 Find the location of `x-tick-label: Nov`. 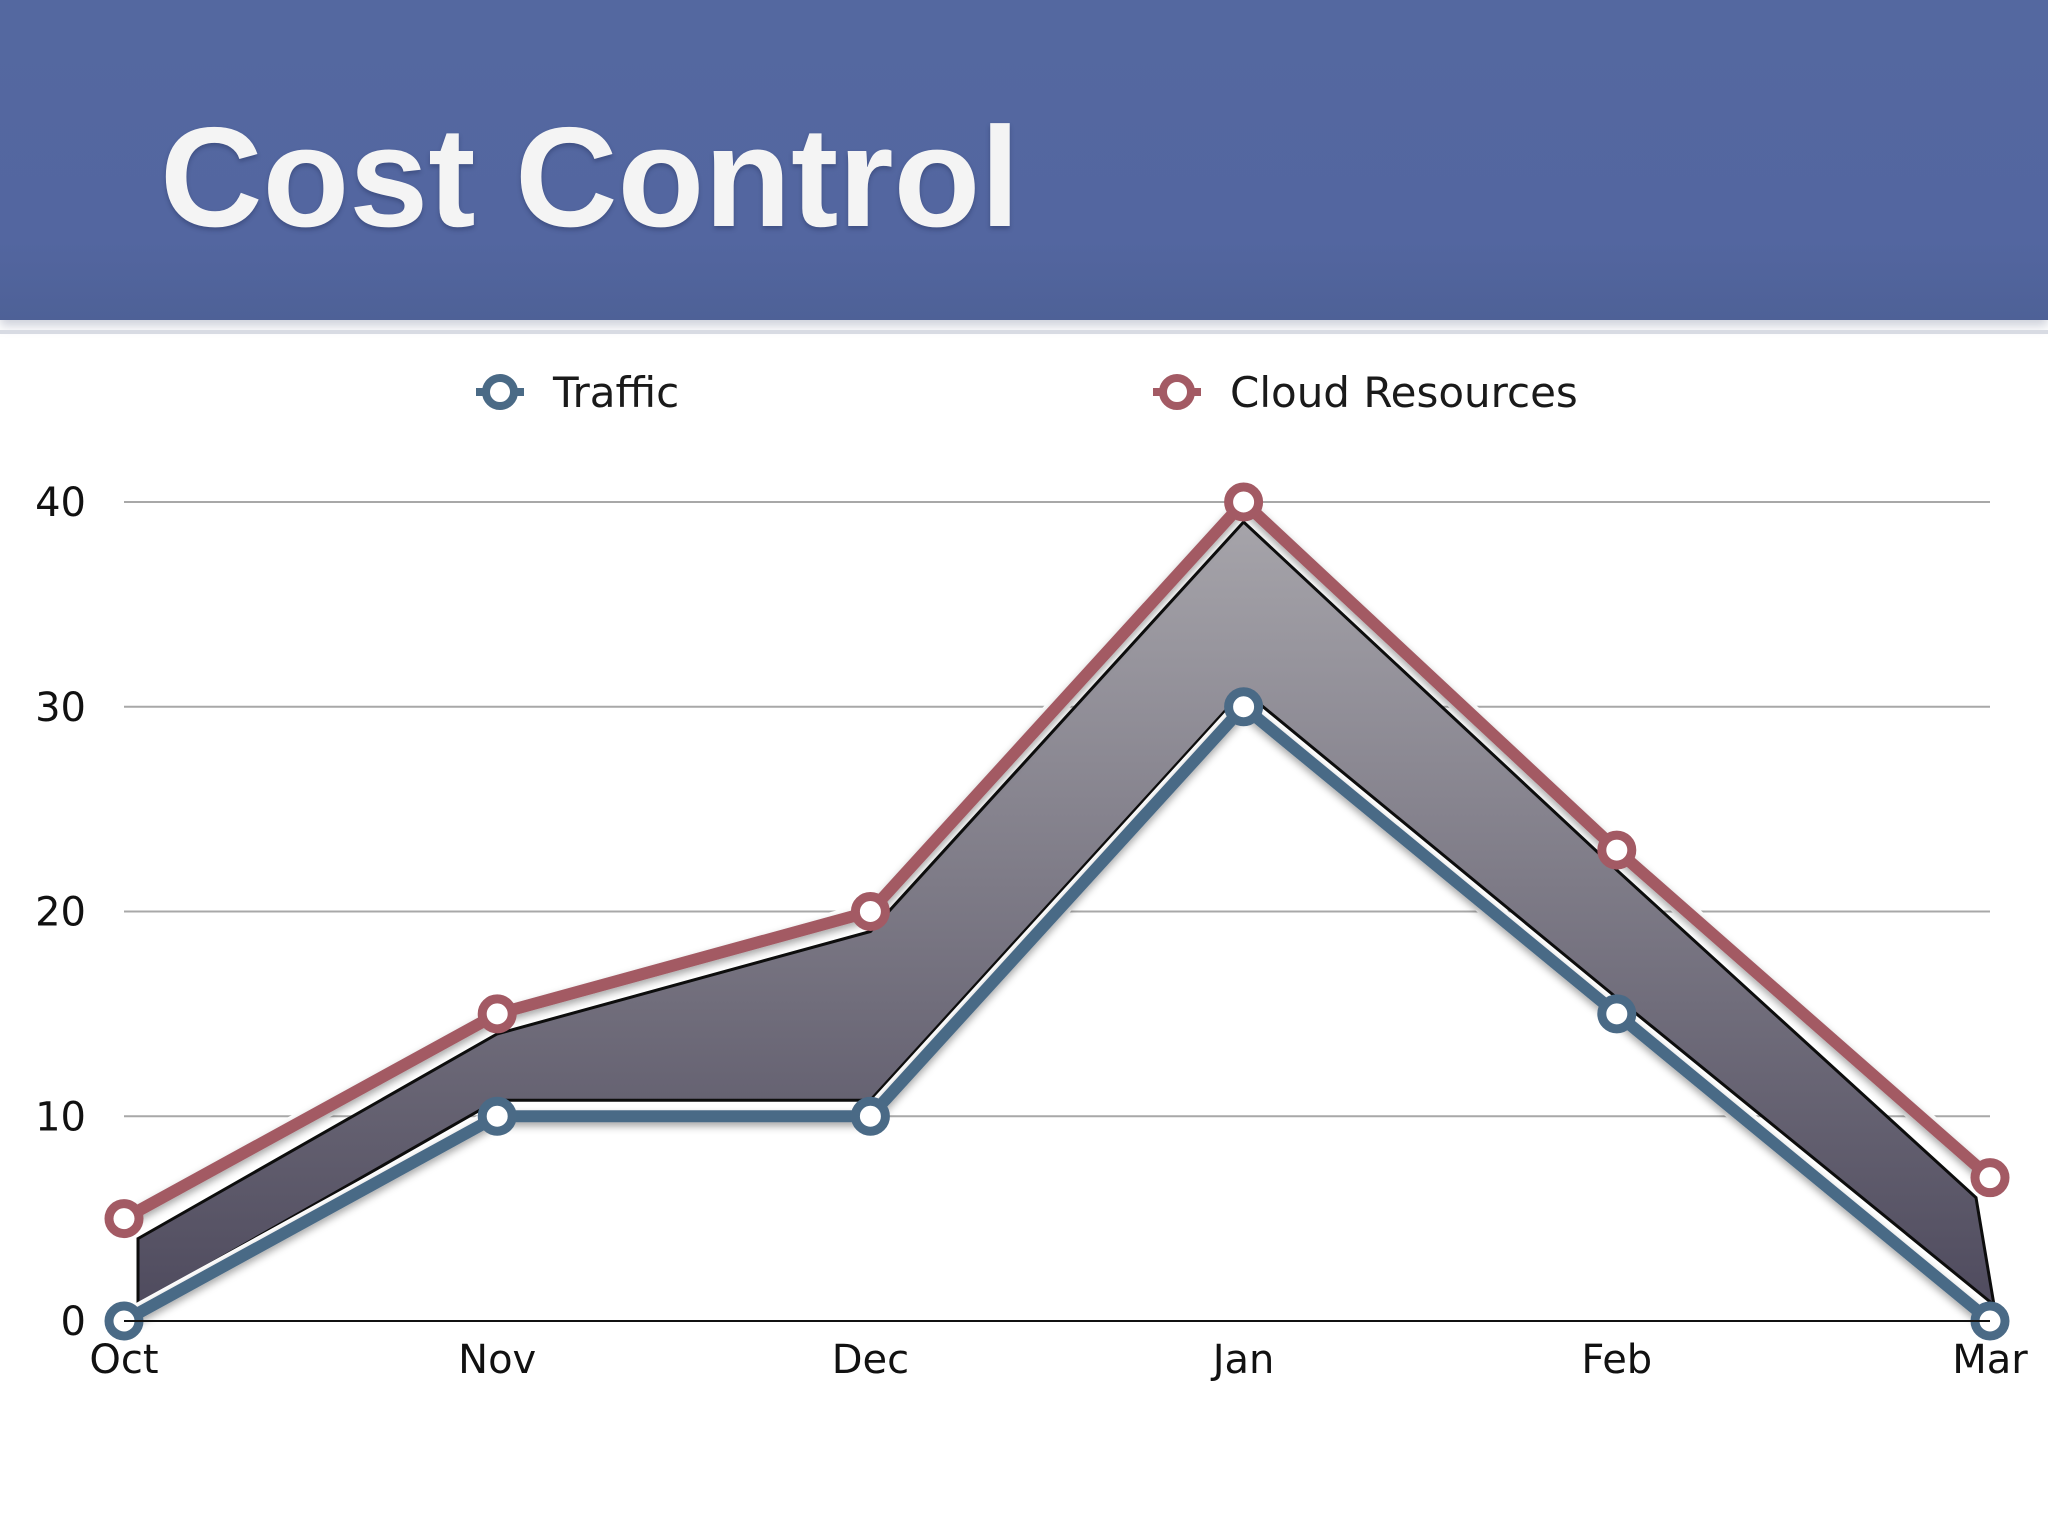

x-tick-label: Nov is located at coordinates (497, 1360).